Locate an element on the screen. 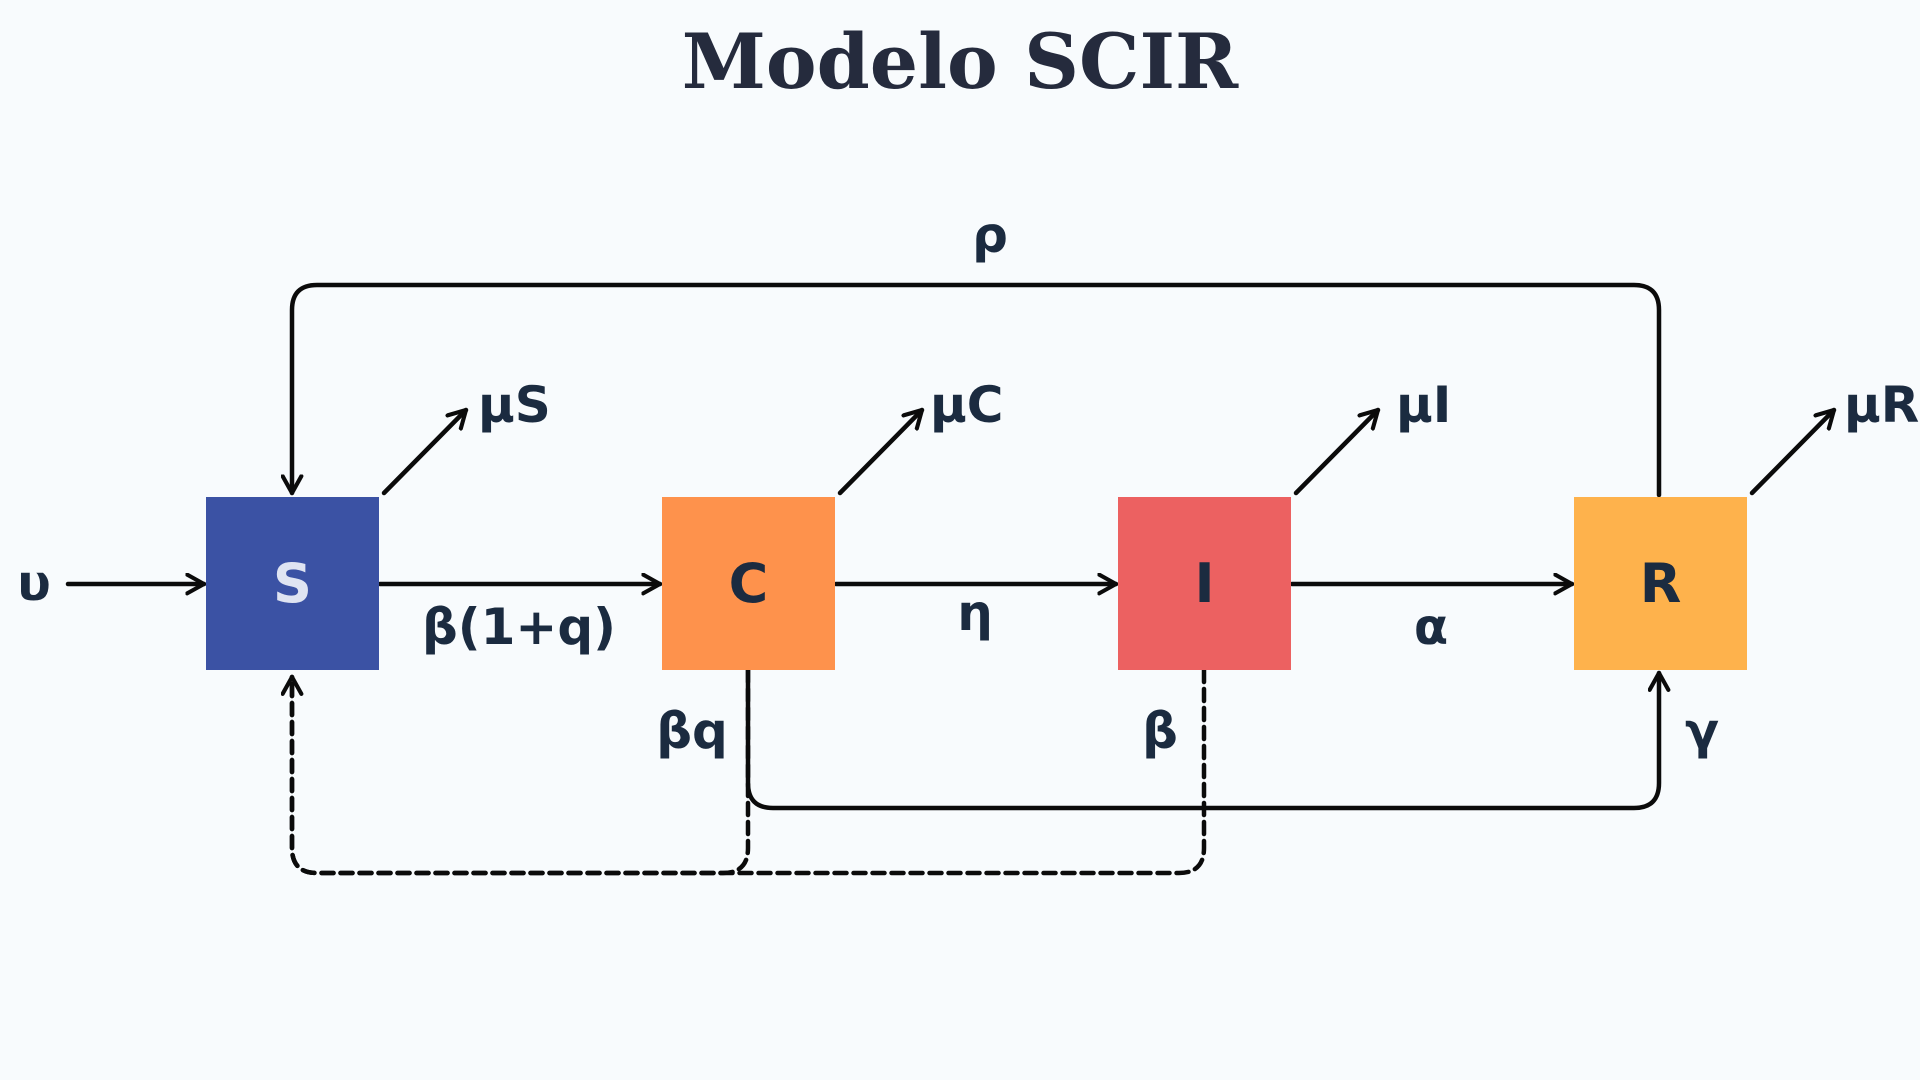 The width and height of the screenshot is (1920, 1080). compartment-s: S is located at coordinates (292, 583).